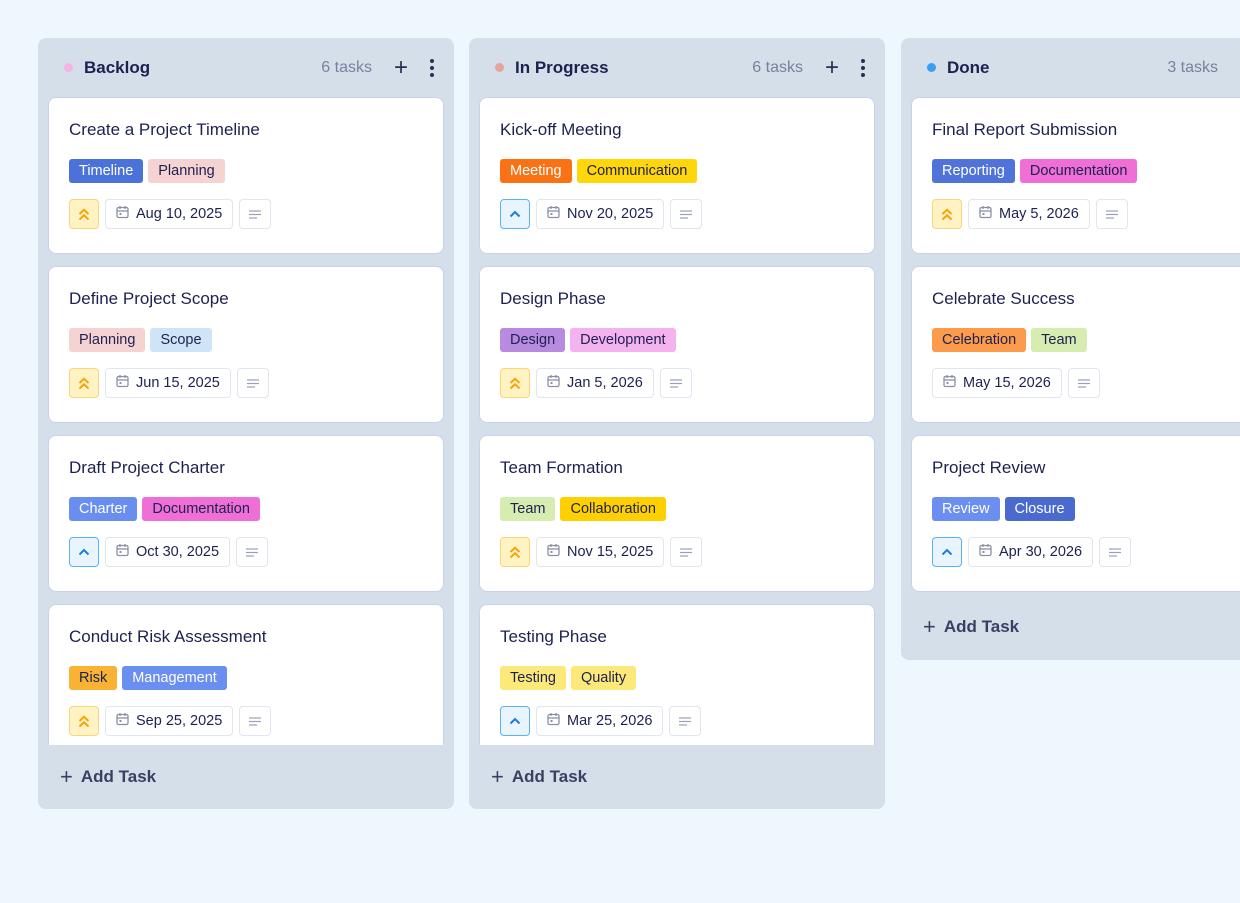 This screenshot has height=903, width=1240. I want to click on task-title: Project Review, so click(989, 467).